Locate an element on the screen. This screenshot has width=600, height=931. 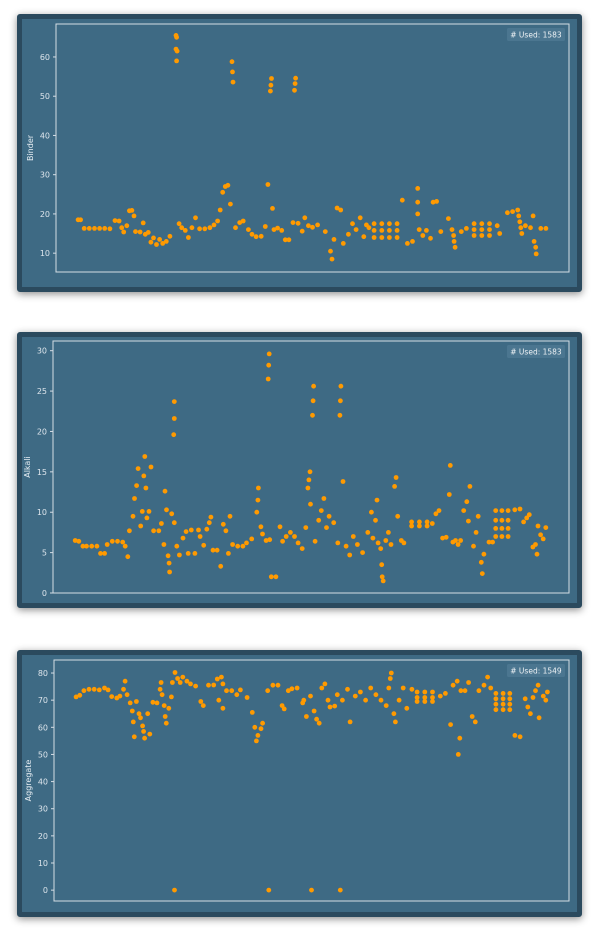
aggregate-ytick-label: 60 is located at coordinates (43, 727).